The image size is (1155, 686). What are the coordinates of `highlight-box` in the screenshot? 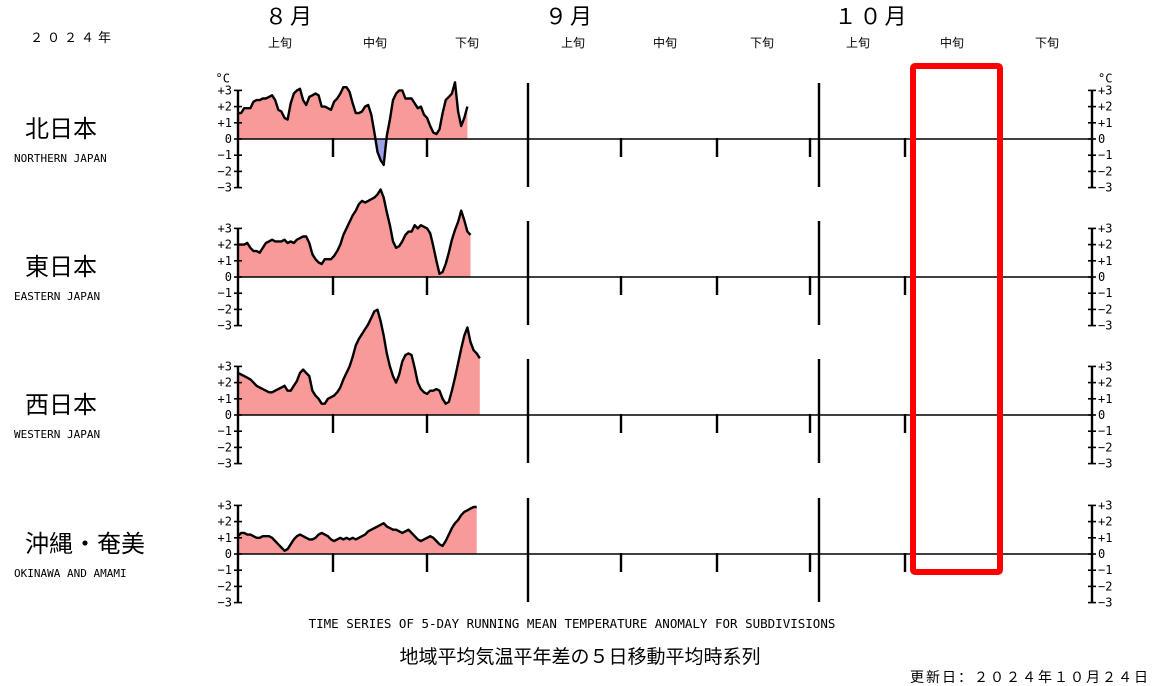 It's located at (956, 319).